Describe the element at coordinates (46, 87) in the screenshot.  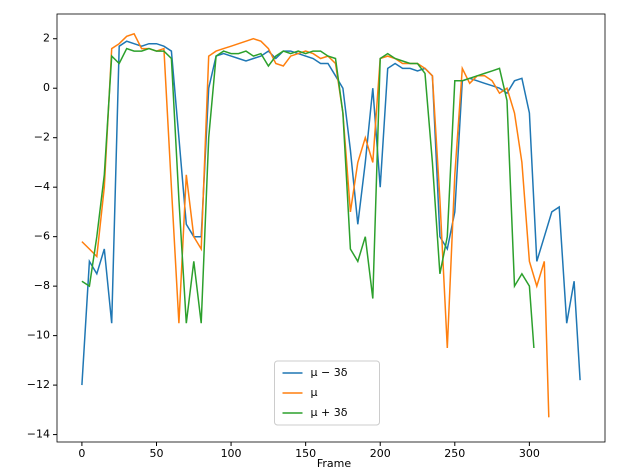
I see `y-tick-label: 0` at that location.